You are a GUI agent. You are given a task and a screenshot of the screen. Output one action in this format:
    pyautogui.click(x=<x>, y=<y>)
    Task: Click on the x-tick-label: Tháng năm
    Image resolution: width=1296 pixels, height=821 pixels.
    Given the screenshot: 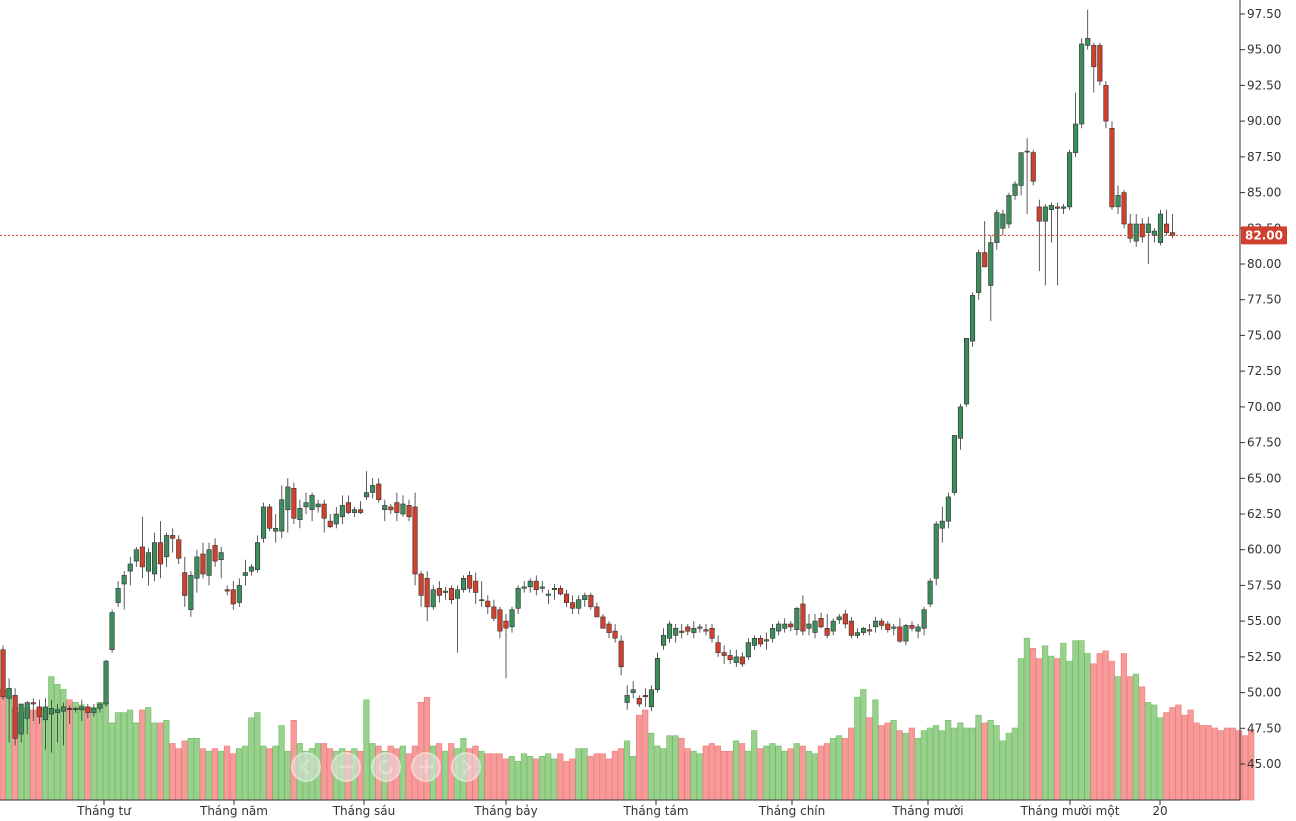 What is the action you would take?
    pyautogui.click(x=233, y=811)
    